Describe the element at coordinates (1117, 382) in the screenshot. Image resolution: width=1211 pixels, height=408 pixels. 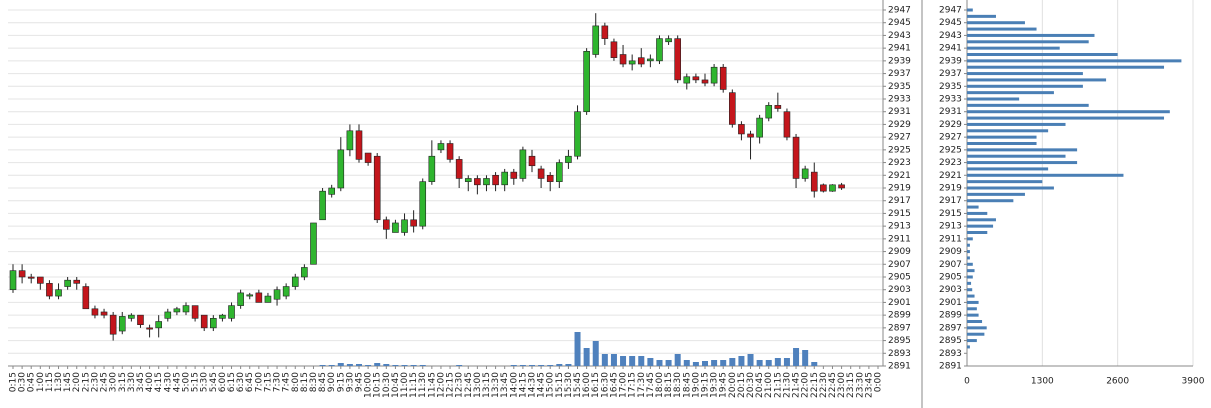
I see `x-tick-label: 2600` at that location.